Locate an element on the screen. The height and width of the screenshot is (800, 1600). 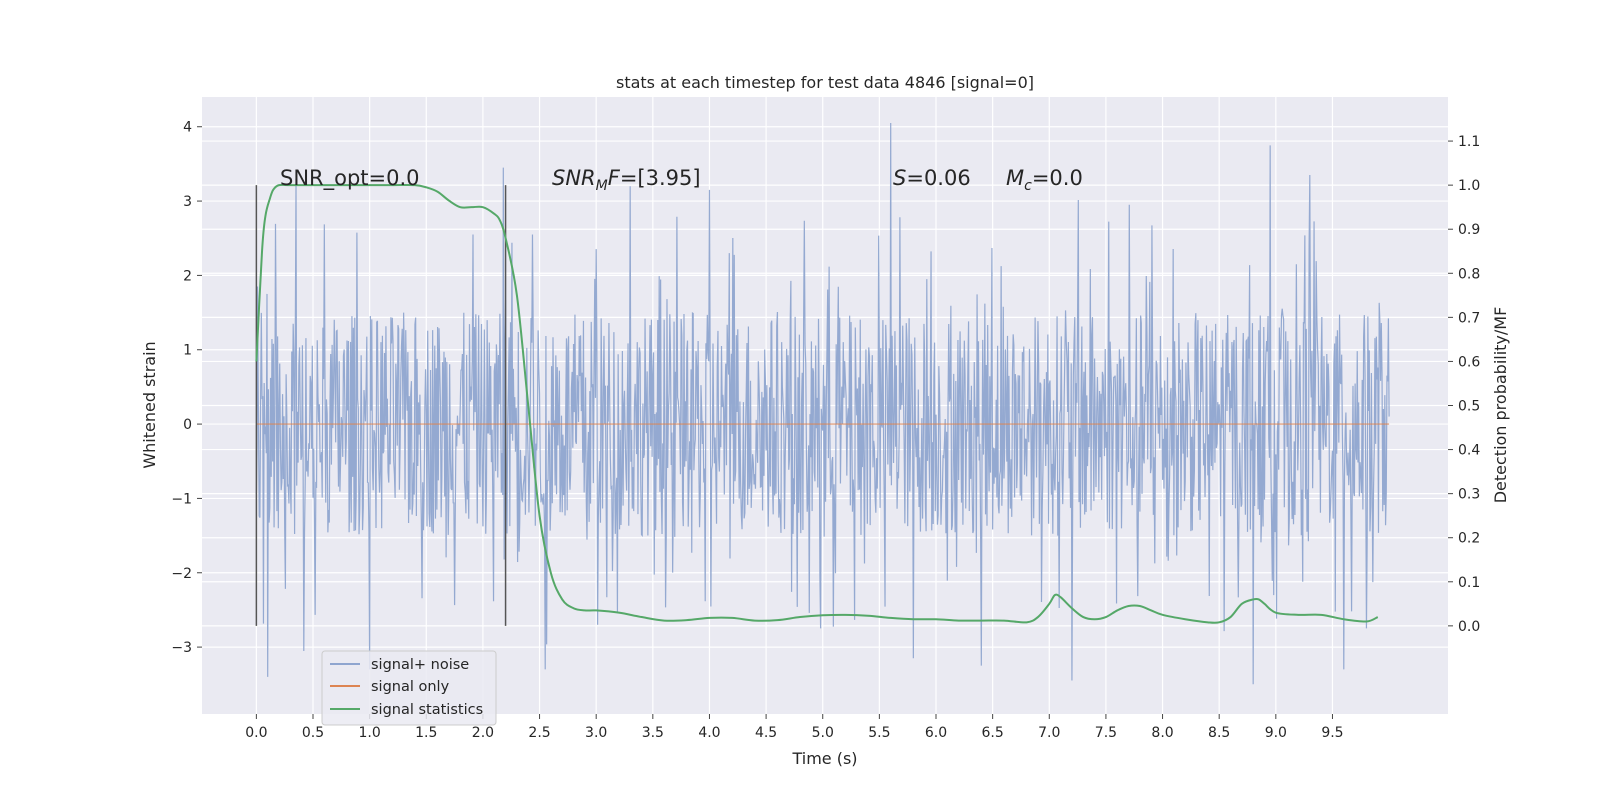
x-tick-label: 2.0 is located at coordinates (483, 733).